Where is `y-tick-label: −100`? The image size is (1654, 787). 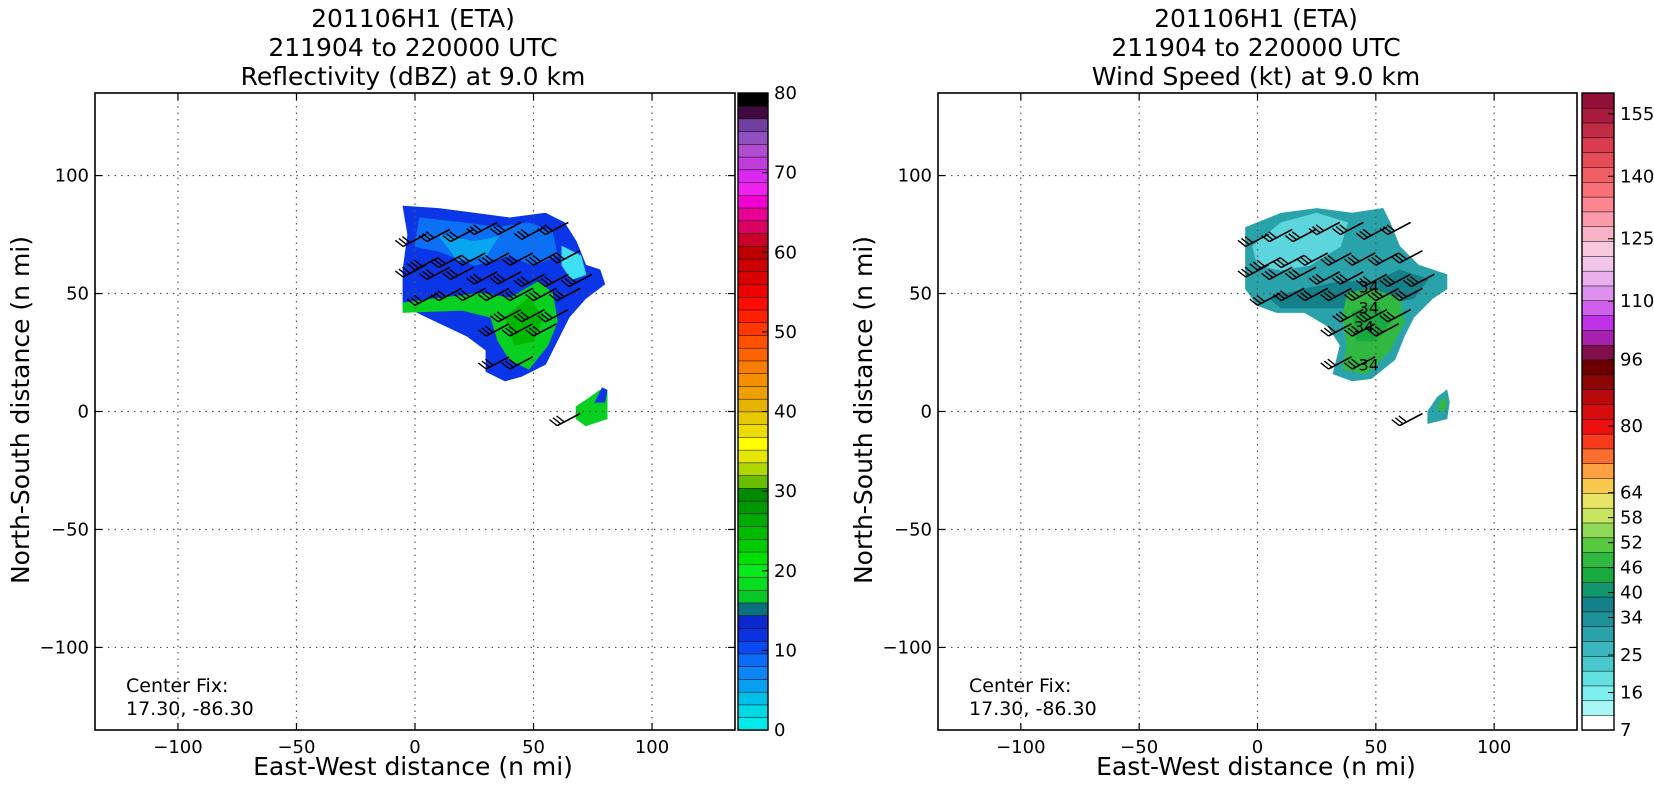
y-tick-label: −100 is located at coordinates (907, 647).